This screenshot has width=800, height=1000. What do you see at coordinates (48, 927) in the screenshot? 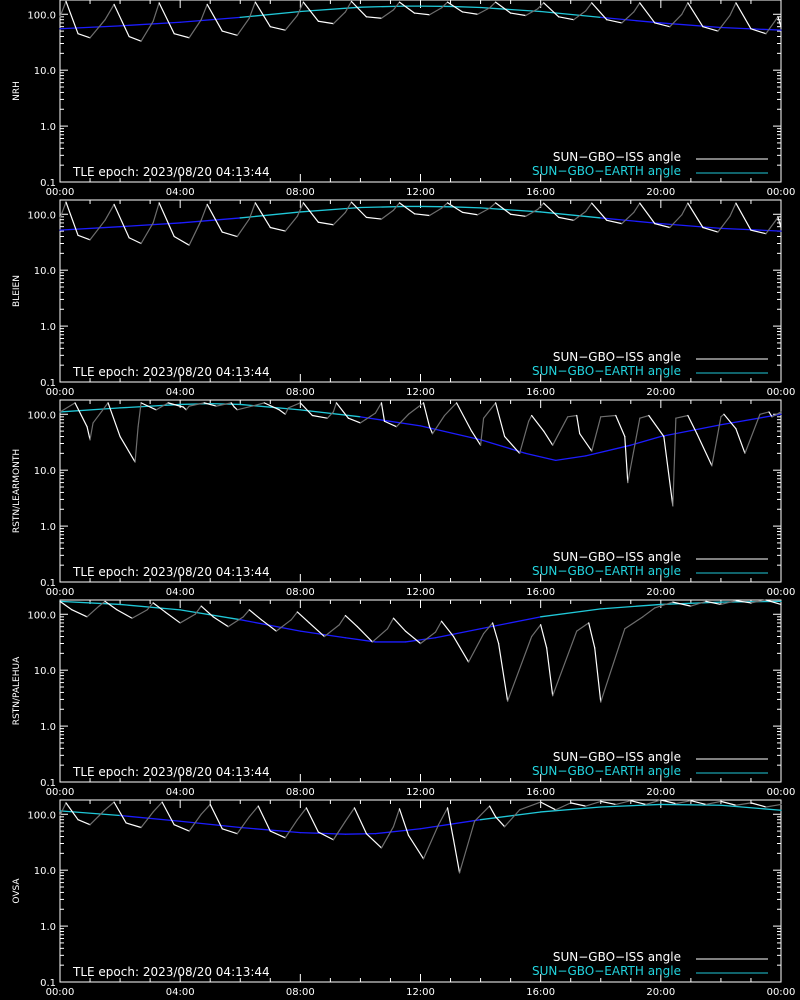
I see `y-tick-label: 1.0` at bounding box center [48, 927].